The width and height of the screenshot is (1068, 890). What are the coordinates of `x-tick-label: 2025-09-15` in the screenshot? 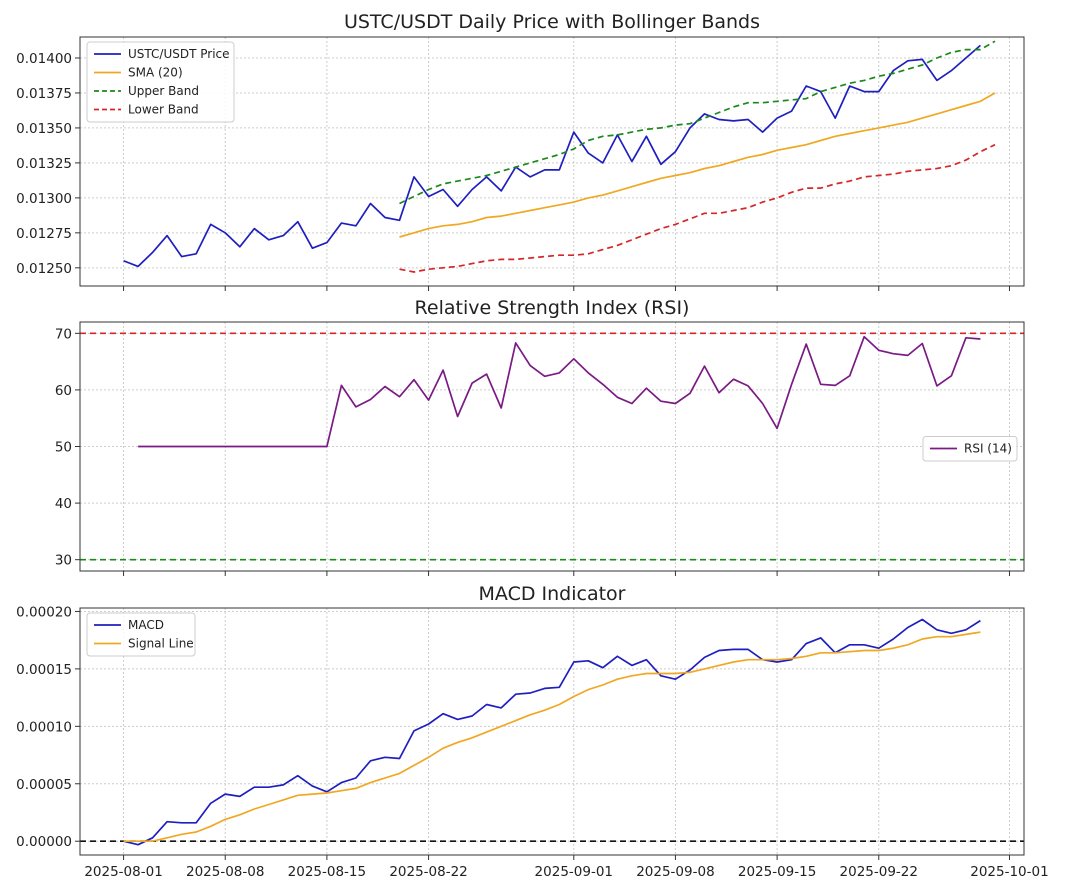 It's located at (777, 872).